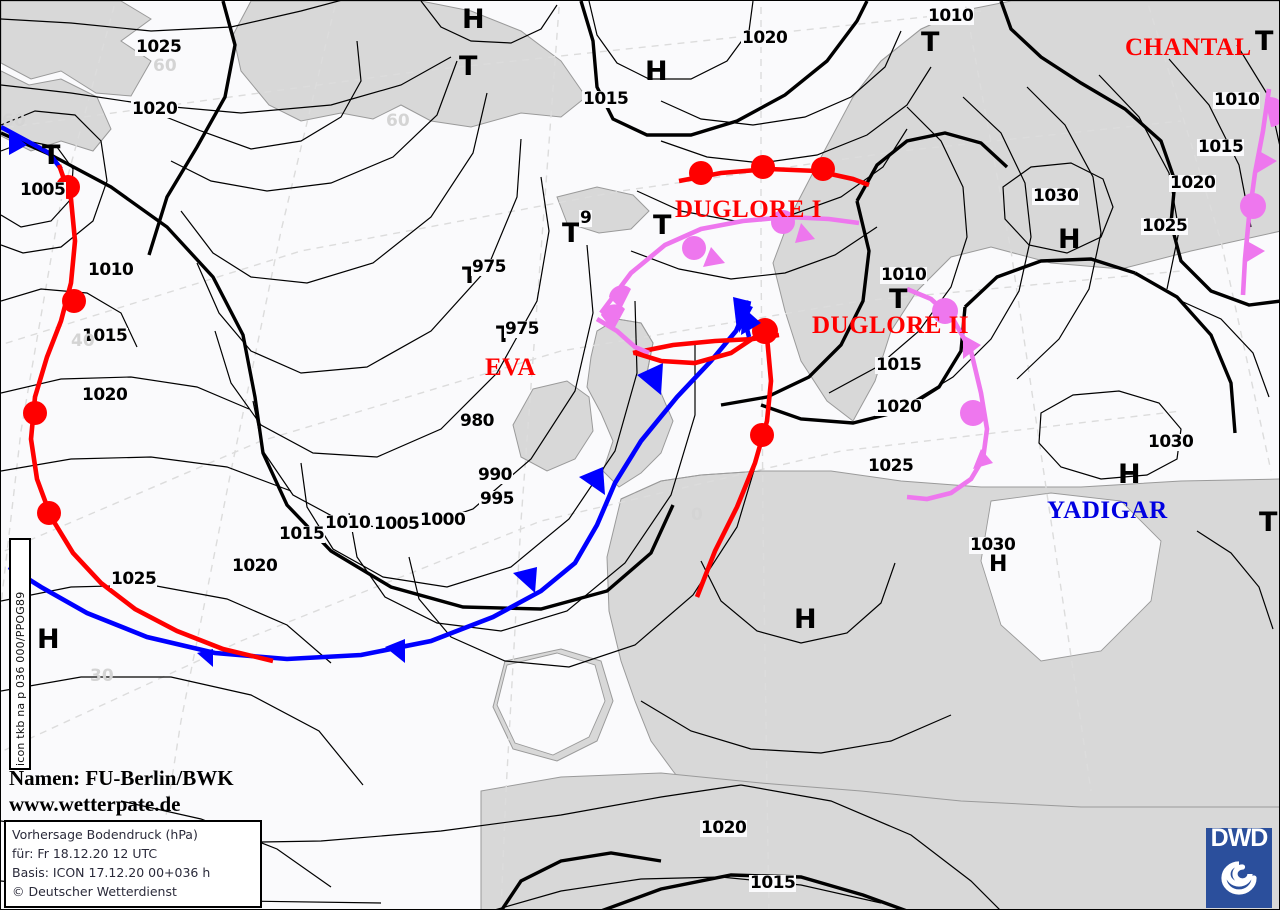 The height and width of the screenshot is (910, 1280). What do you see at coordinates (748, 209) in the screenshot?
I see `storm-name-duglore-i: DUGLORE I` at bounding box center [748, 209].